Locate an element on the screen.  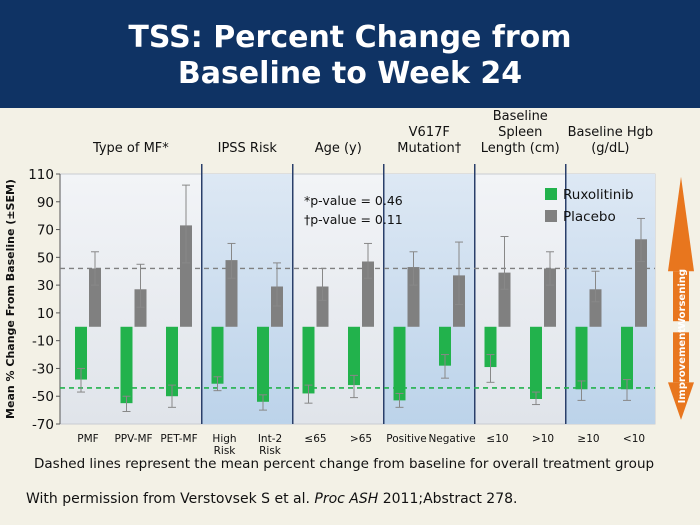
y-tick-label: 70 is located at coordinates (45, 231).